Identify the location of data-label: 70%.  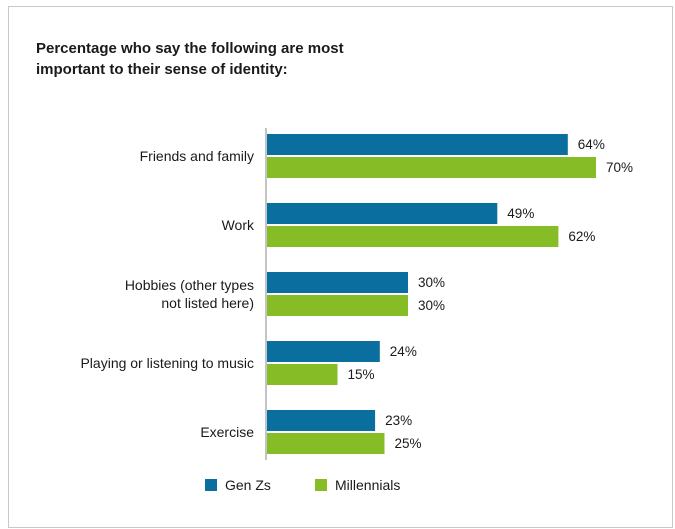
(619, 167).